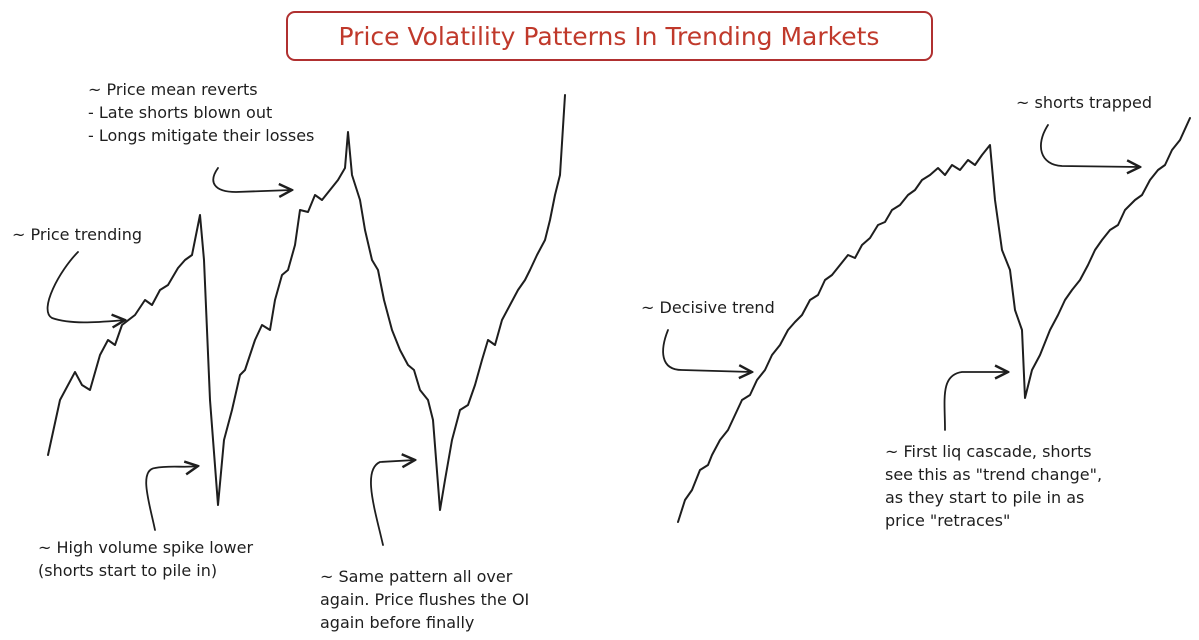 The image size is (1199, 640). I want to click on title-box, so click(609, 36).